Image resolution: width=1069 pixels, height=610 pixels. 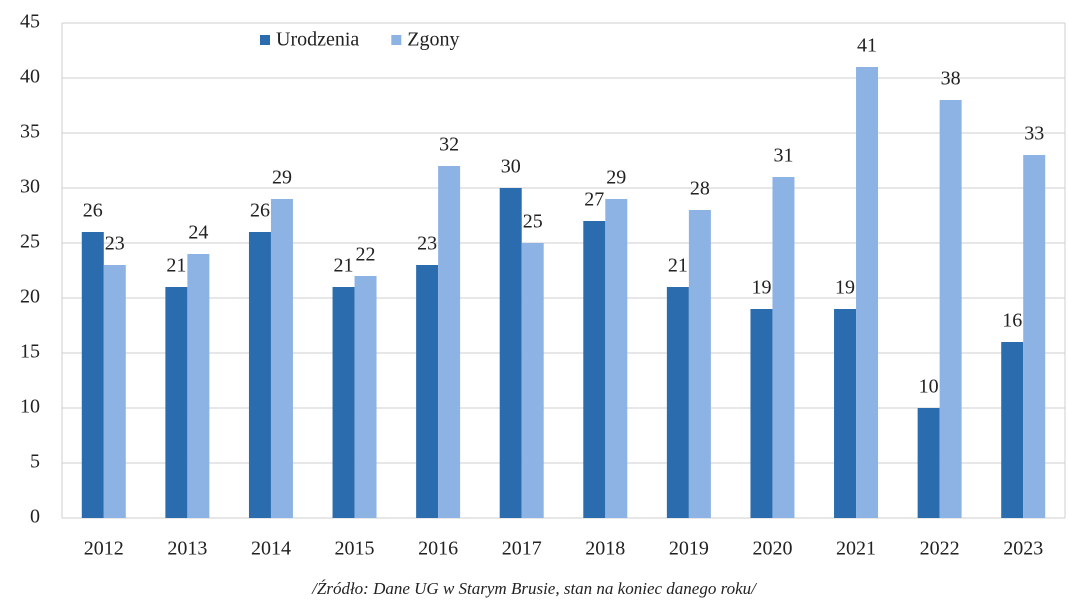 I want to click on y-tick-label: 15, so click(x=30, y=352).